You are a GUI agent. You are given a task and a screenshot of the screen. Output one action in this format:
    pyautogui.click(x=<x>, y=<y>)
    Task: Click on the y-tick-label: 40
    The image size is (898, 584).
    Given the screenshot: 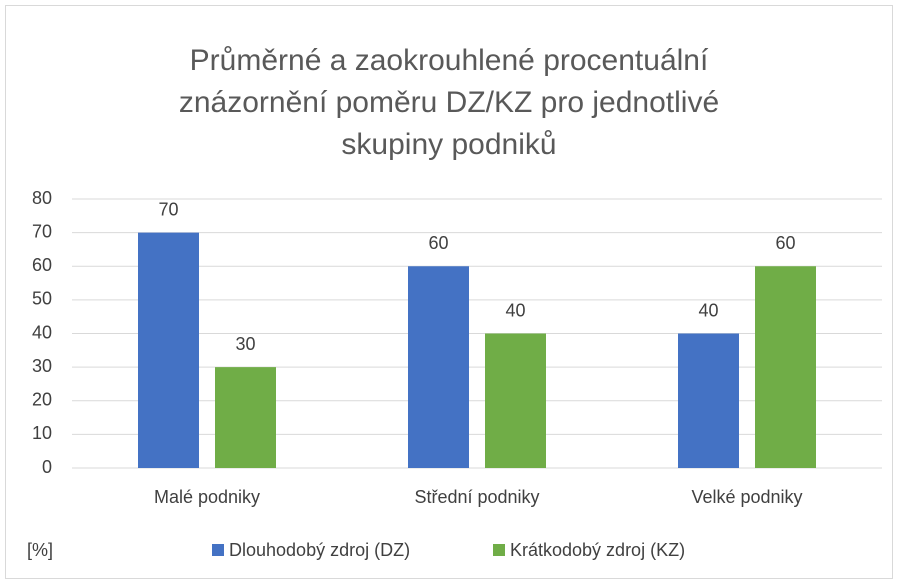 What is the action you would take?
    pyautogui.click(x=42, y=332)
    